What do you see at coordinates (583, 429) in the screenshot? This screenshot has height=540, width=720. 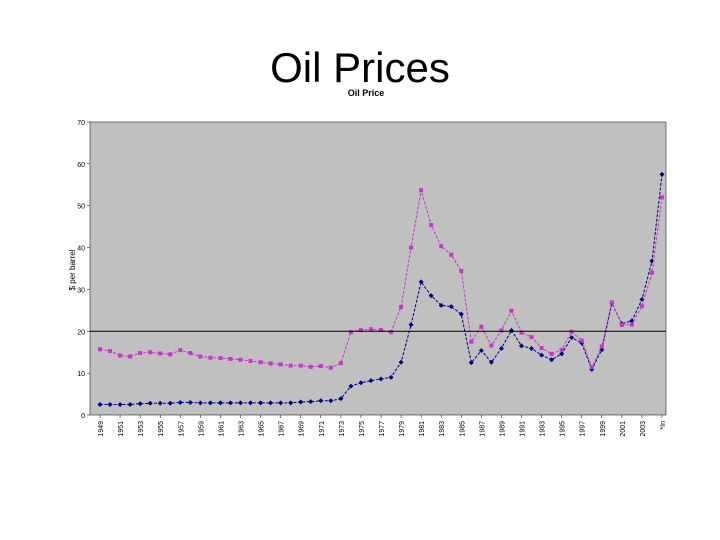 I see `x-tick-label: 1997` at bounding box center [583, 429].